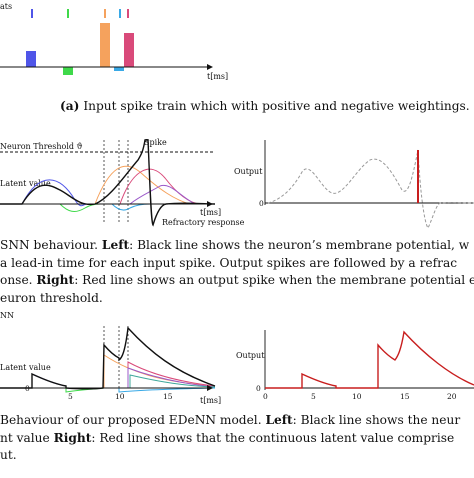 The height and width of the screenshot is (478, 474). Describe the element at coordinates (8, 455) in the screenshot. I see `caption-c-l3-p1: ut.` at that location.